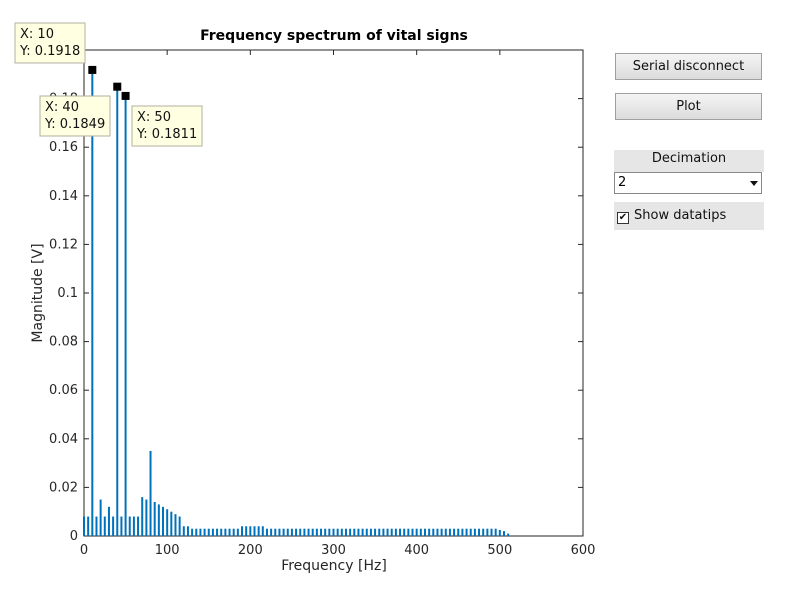  Describe the element at coordinates (688, 183) in the screenshot. I see `decimation-select: 2` at that location.